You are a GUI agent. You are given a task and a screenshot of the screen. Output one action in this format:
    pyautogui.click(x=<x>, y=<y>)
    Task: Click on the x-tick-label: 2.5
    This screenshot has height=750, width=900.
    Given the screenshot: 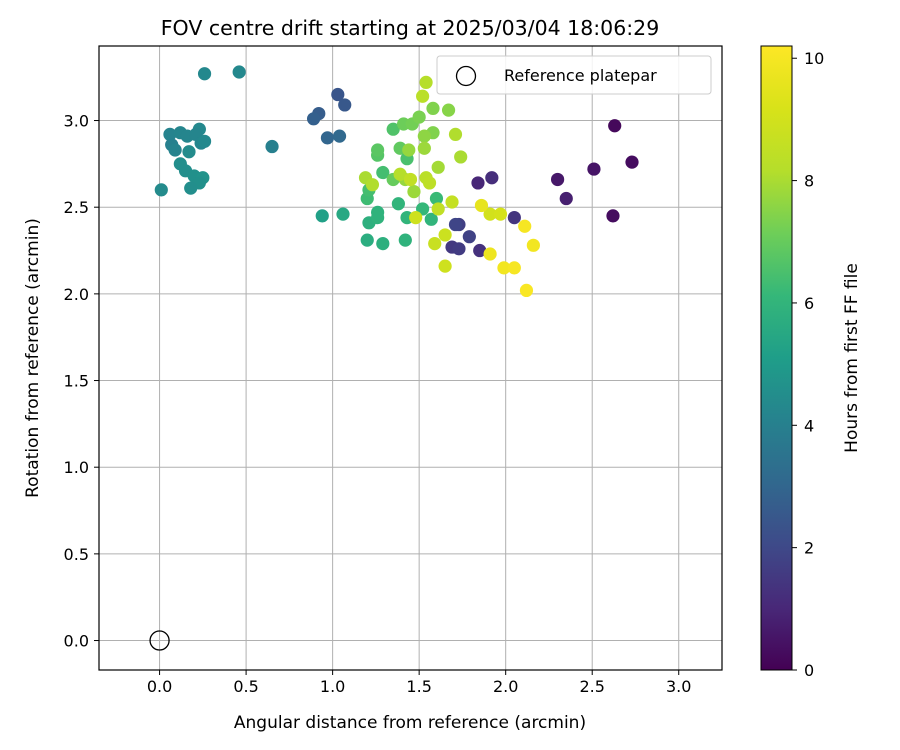 What is the action you would take?
    pyautogui.click(x=591, y=686)
    